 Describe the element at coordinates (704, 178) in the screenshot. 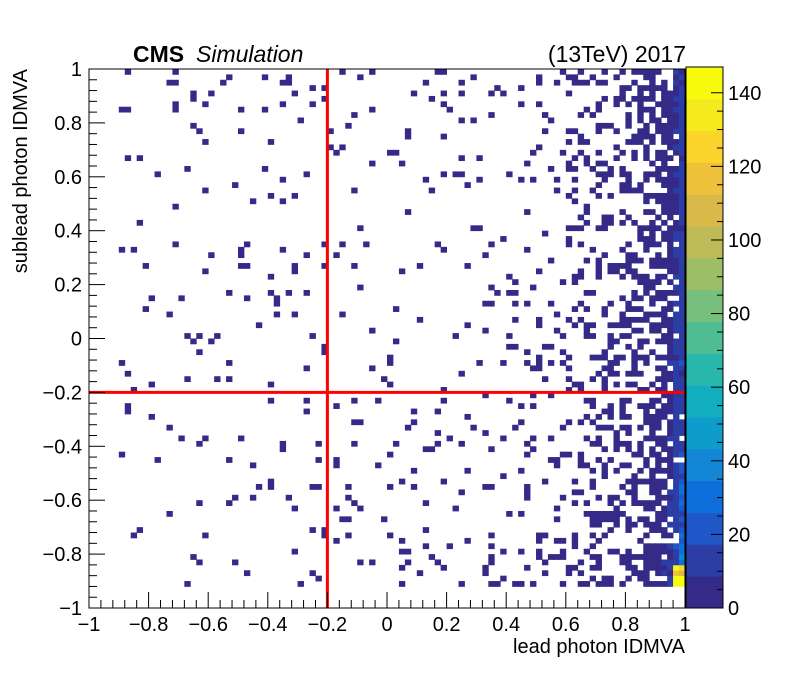

I see `color-scale-segment` at that location.